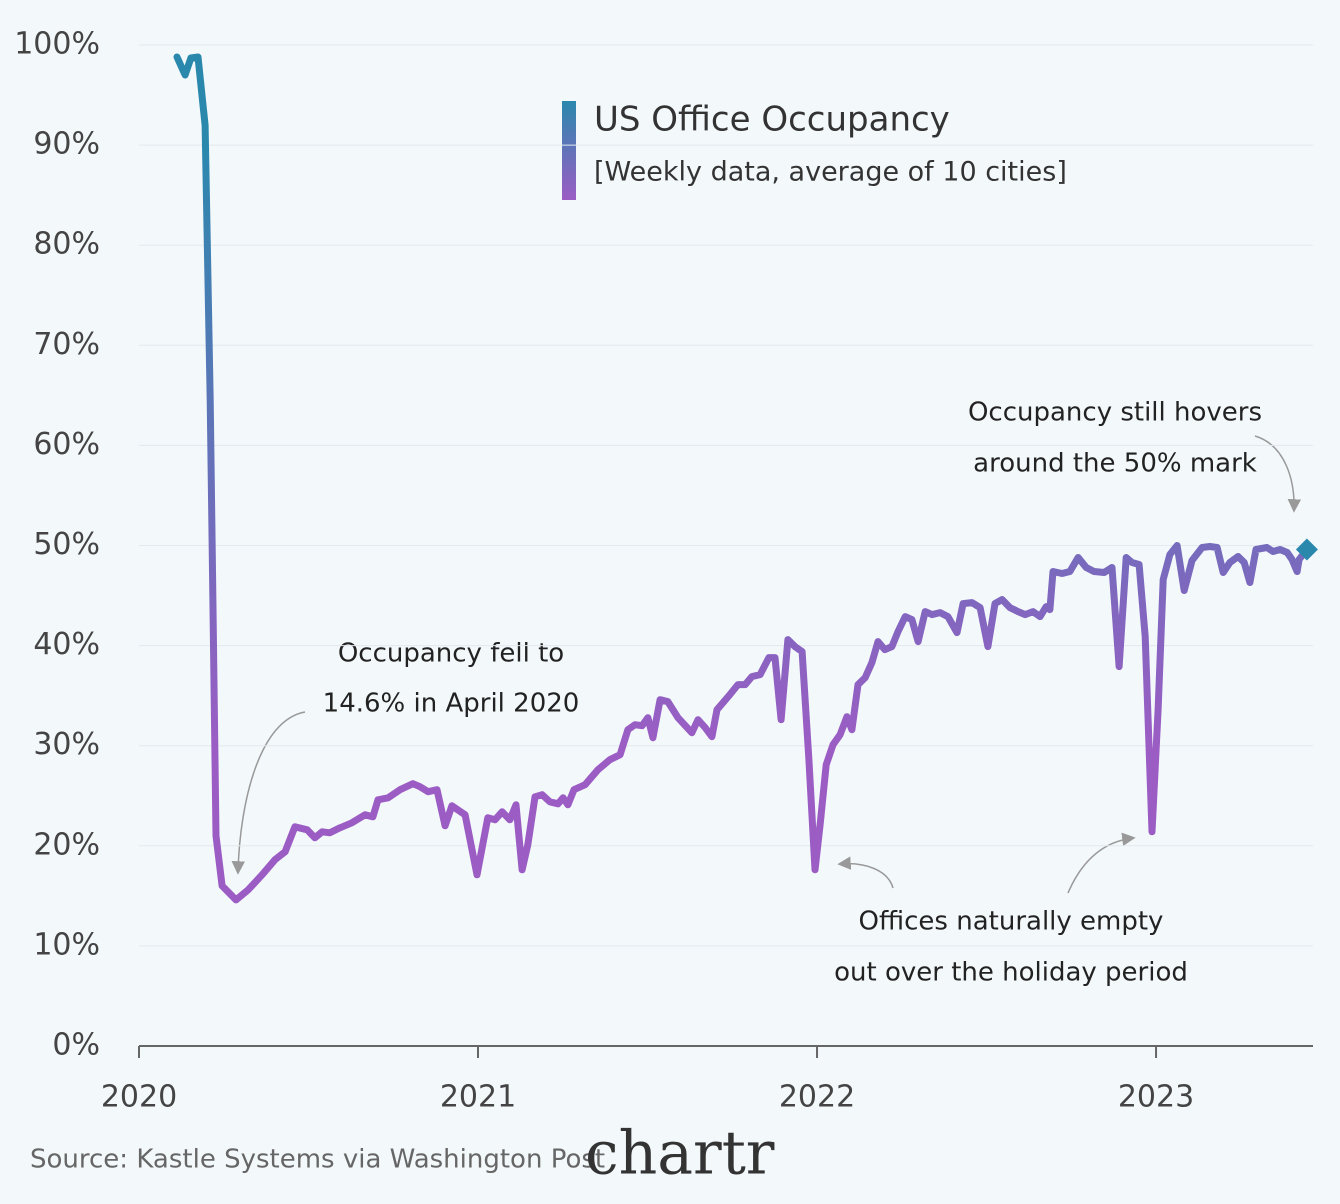 The image size is (1340, 1204). I want to click on y-tick-label: 70%, so click(66, 344).